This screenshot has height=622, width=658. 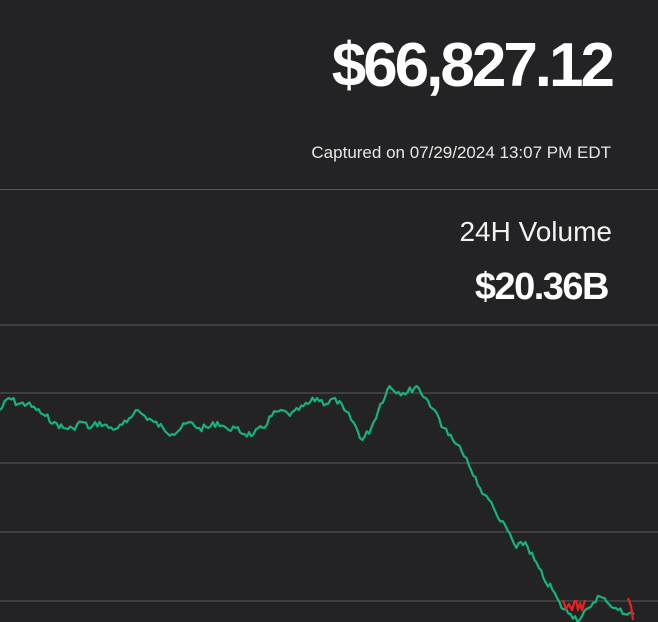 What do you see at coordinates (473, 65) in the screenshot?
I see `current-price: $66,827.12` at bounding box center [473, 65].